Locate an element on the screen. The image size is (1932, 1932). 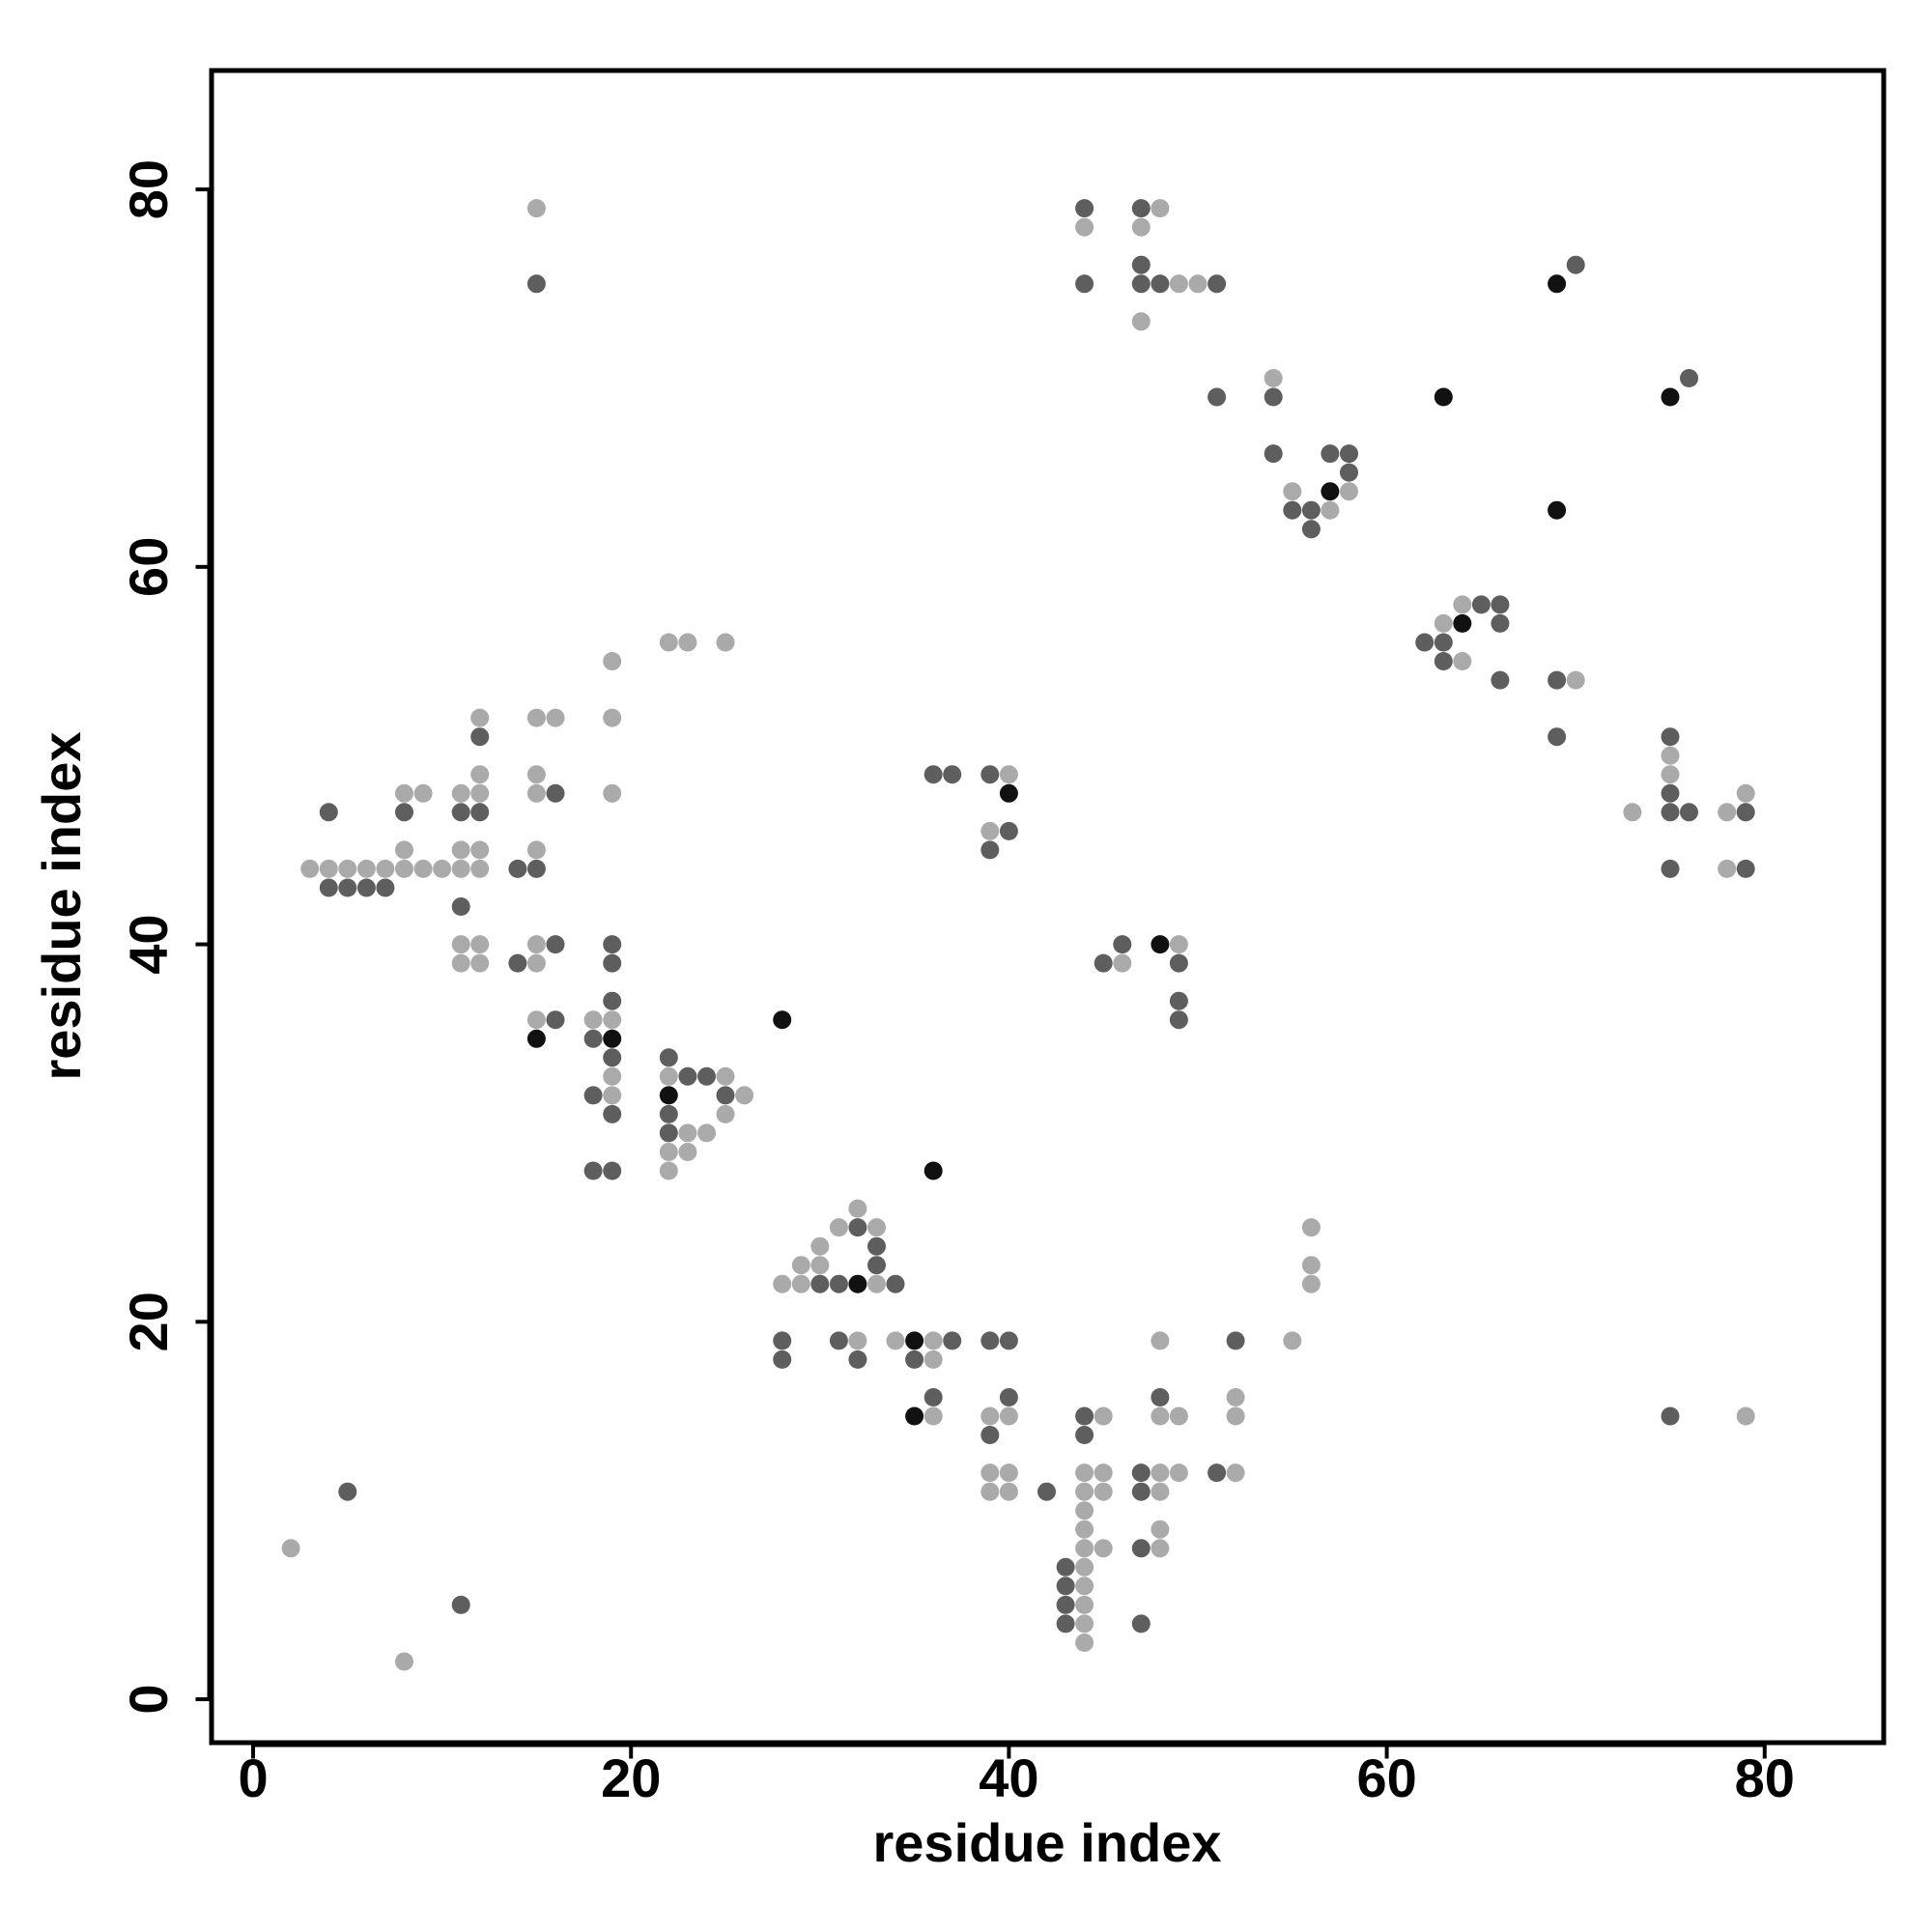
y-tick-label: 80 is located at coordinates (148, 189).